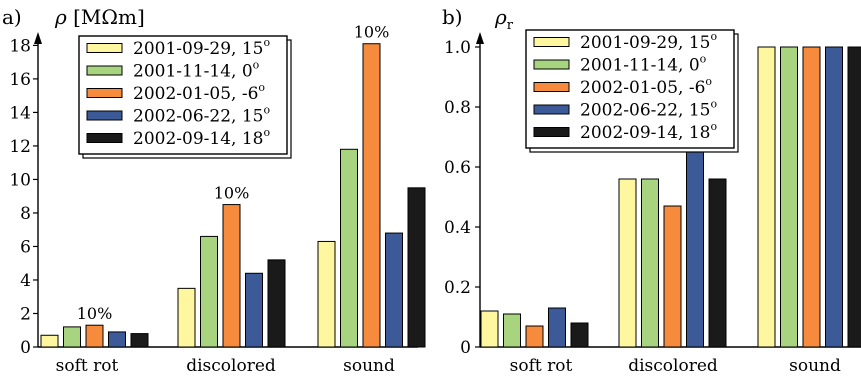 The image size is (861, 381). Describe the element at coordinates (109, 17) in the screenshot. I see `y-axis-label-unit: [MΩm]` at that location.